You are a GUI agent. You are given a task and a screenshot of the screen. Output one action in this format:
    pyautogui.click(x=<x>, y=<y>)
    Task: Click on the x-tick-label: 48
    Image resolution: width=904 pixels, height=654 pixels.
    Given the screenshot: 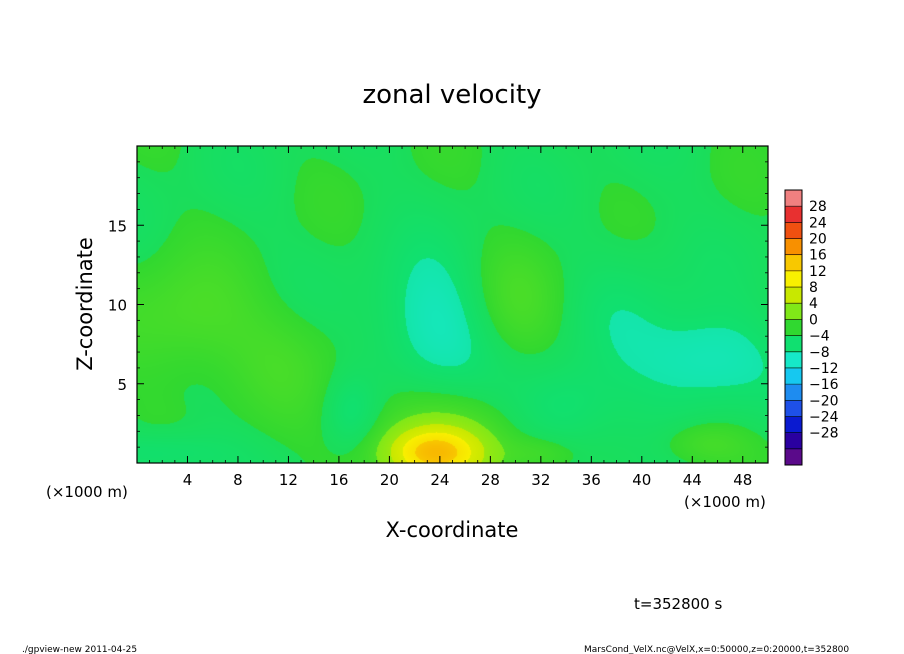 What is the action you would take?
    pyautogui.click(x=742, y=480)
    